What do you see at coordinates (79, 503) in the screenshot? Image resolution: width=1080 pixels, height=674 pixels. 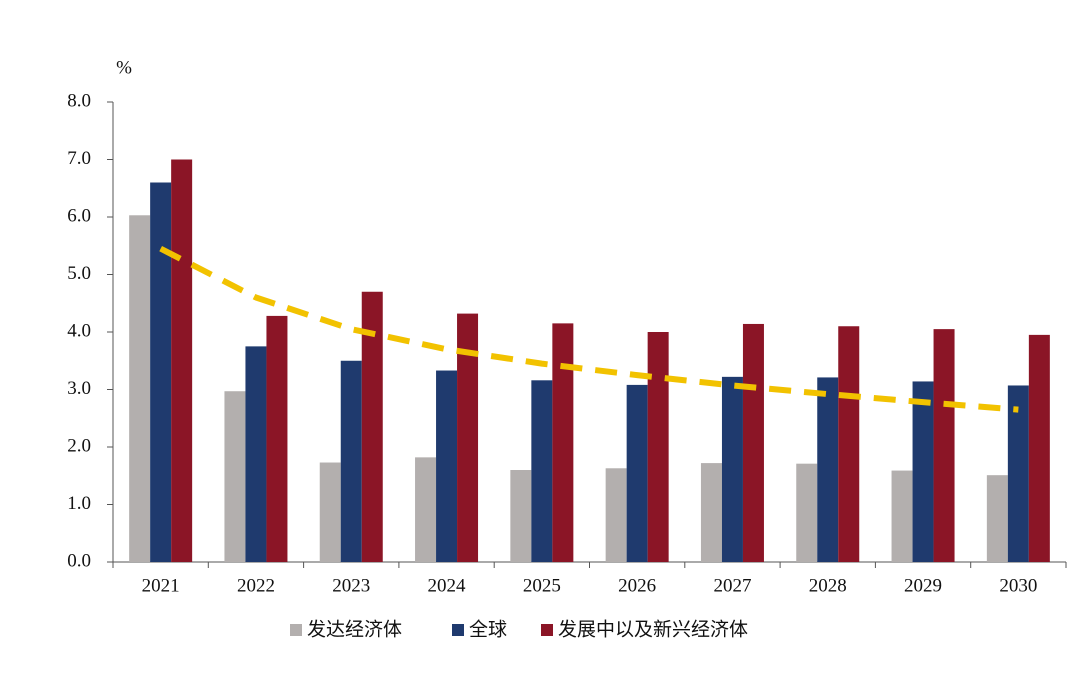 I see `y-tick-label: 1.0` at bounding box center [79, 503].